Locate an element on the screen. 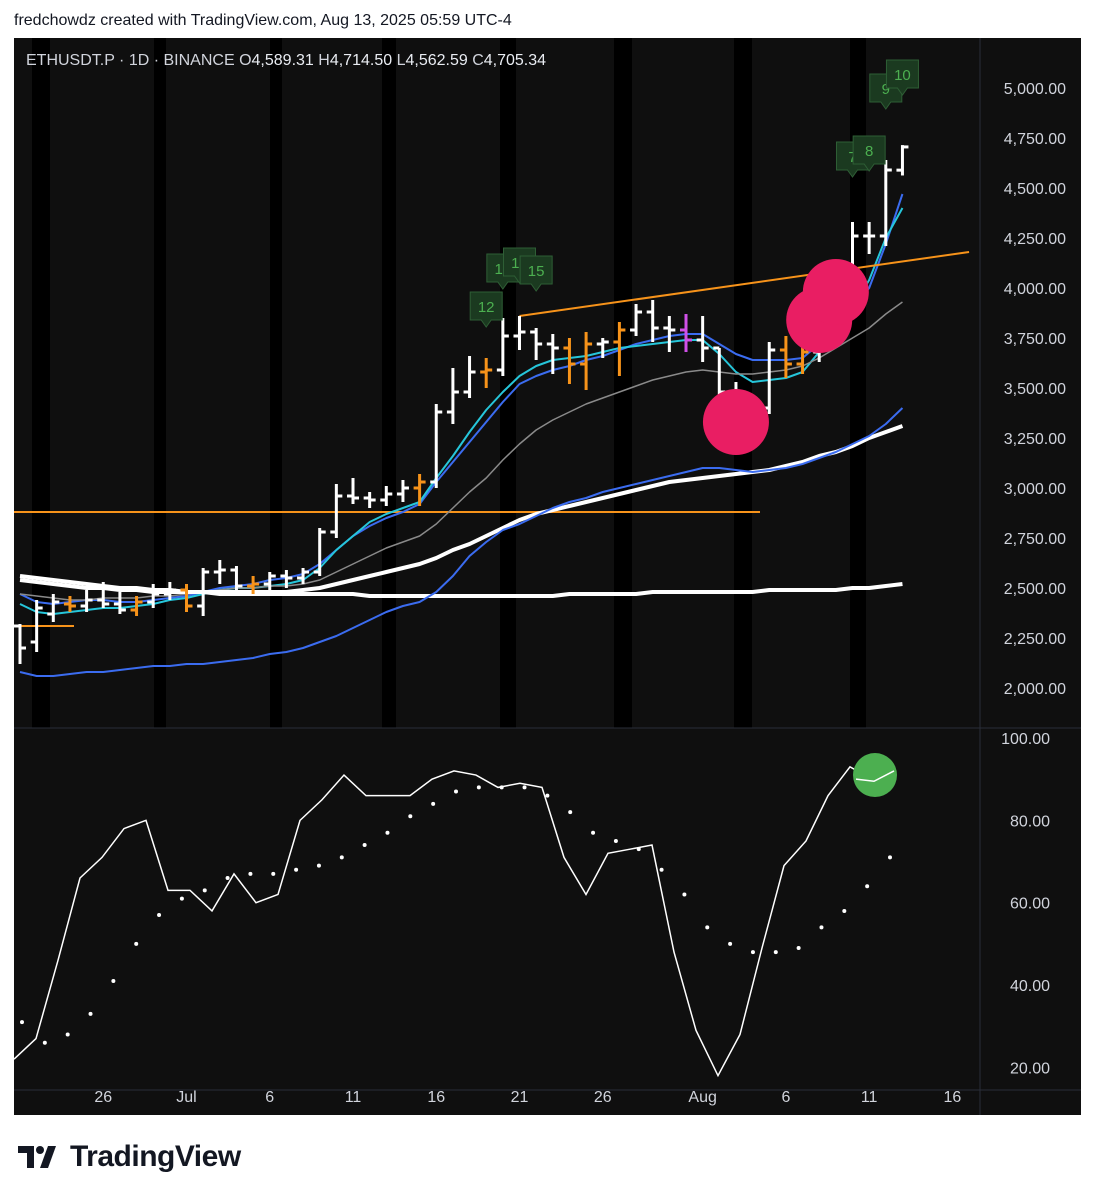 The image size is (1095, 1200). svg-text: 12 is located at coordinates (486, 307).